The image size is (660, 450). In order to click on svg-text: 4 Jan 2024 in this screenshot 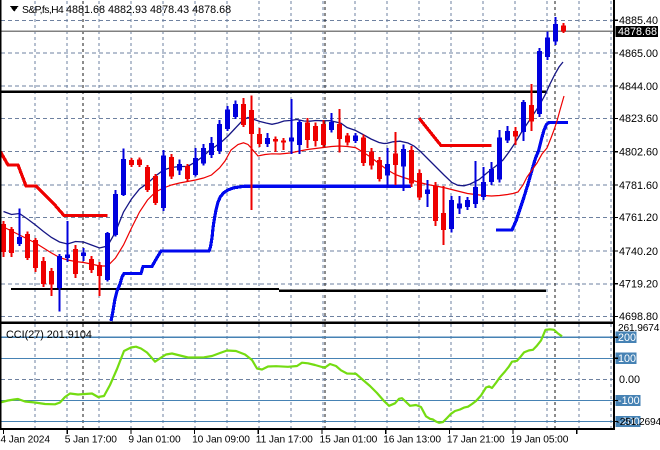, I will do `click(26, 440)`.